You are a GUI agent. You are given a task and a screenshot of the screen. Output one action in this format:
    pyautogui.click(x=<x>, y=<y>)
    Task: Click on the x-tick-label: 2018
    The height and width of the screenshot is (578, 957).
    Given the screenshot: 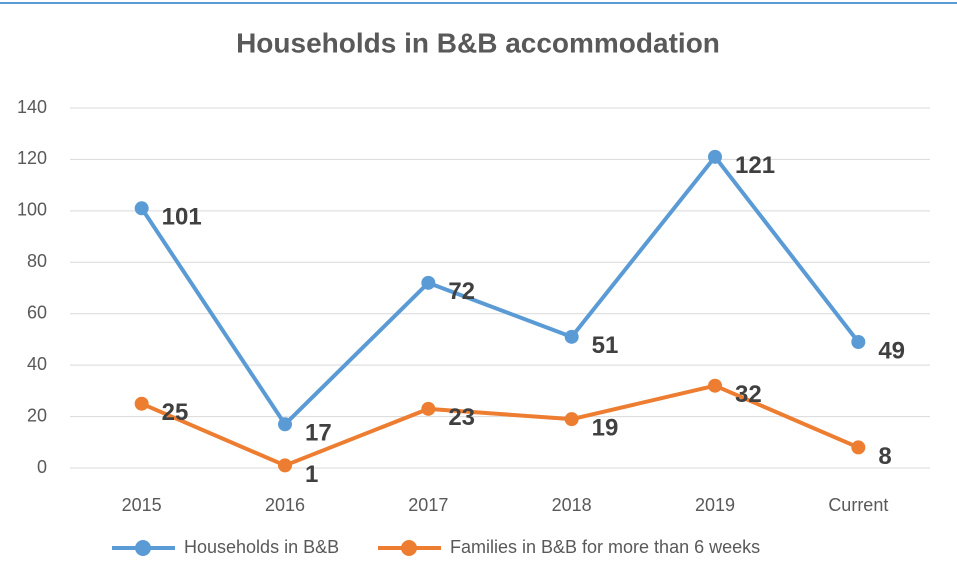 What is the action you would take?
    pyautogui.click(x=572, y=505)
    